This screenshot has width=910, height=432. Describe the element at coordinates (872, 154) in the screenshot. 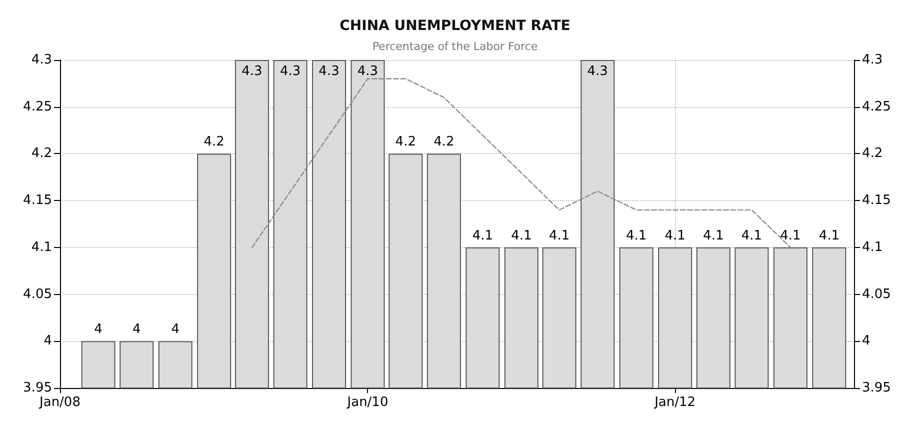

I see `y2-tick-label: 4.2` at that location.